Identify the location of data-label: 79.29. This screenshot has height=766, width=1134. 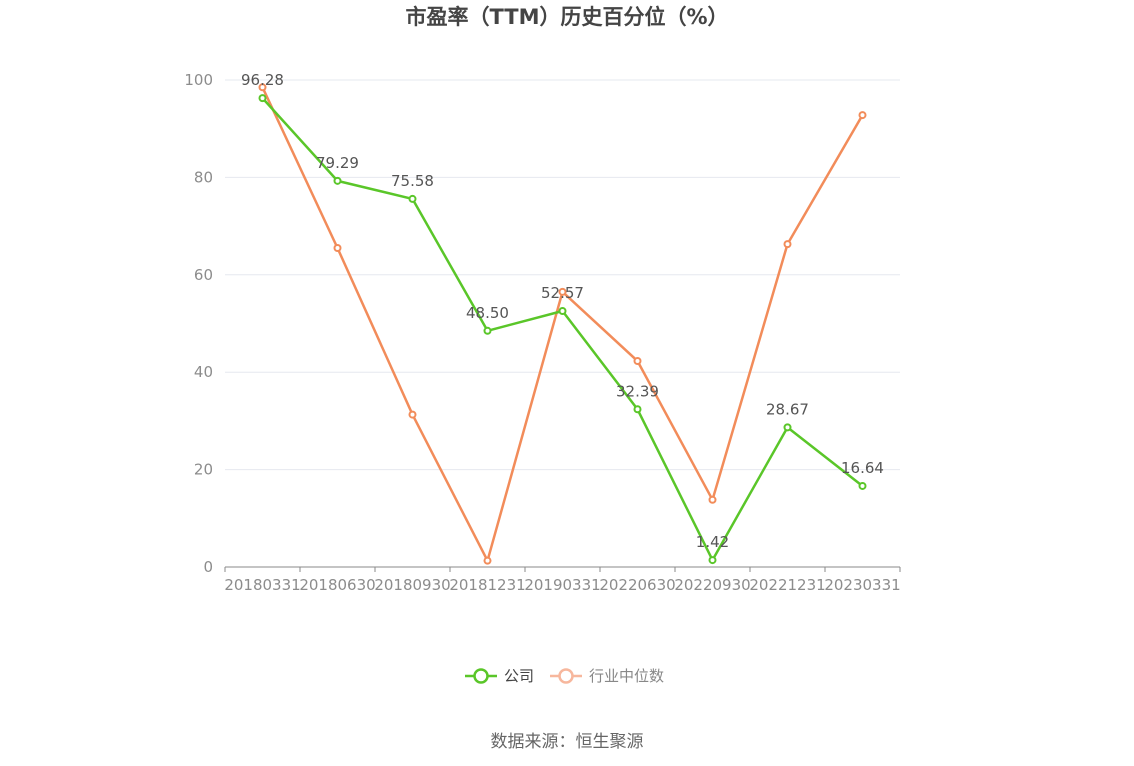
(337, 163).